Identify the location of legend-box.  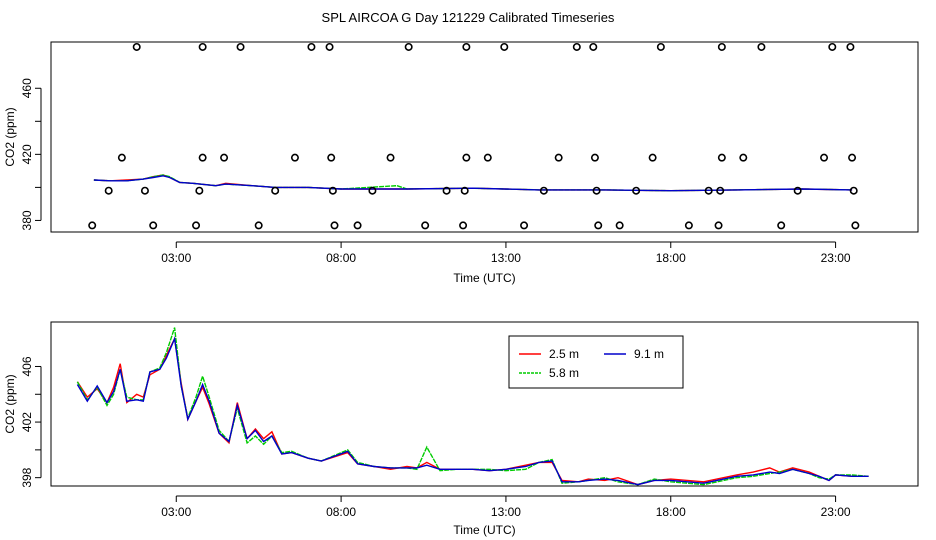
(596, 362).